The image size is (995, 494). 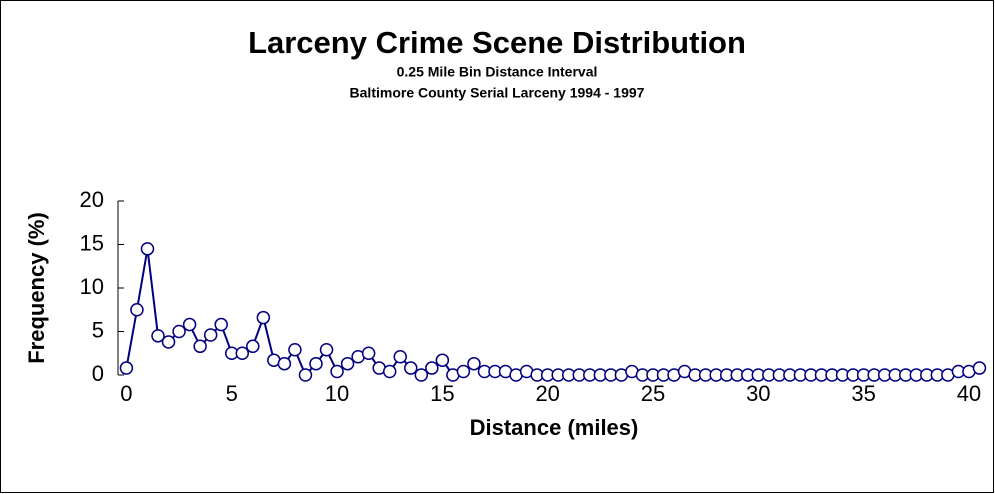 What do you see at coordinates (758, 393) in the screenshot?
I see `x-tick-label: 30` at bounding box center [758, 393].